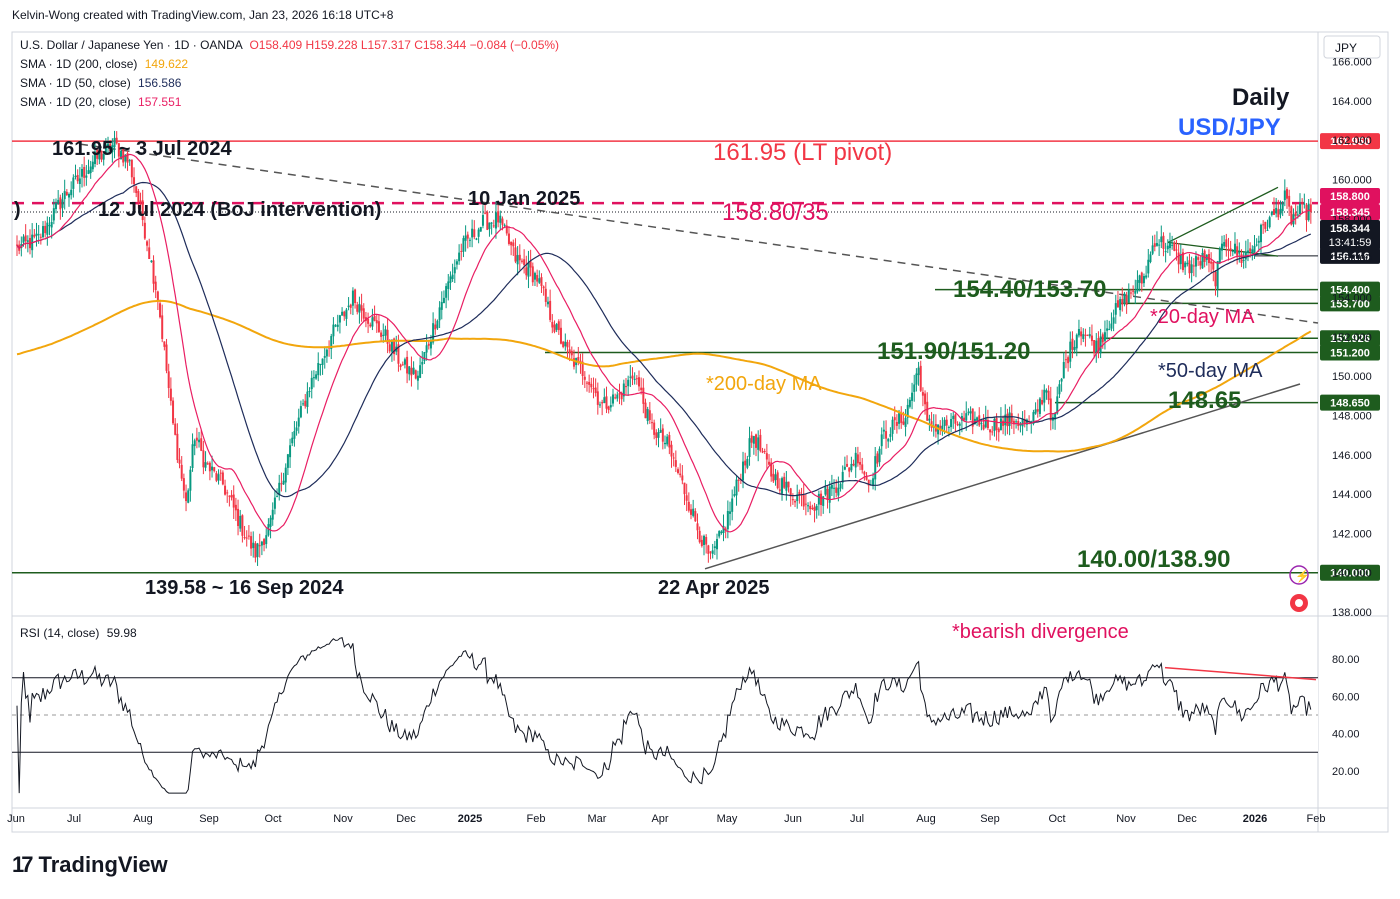 The width and height of the screenshot is (1400, 899). I want to click on rsi-legend: RSI (14, close) 59.98, so click(78, 633).